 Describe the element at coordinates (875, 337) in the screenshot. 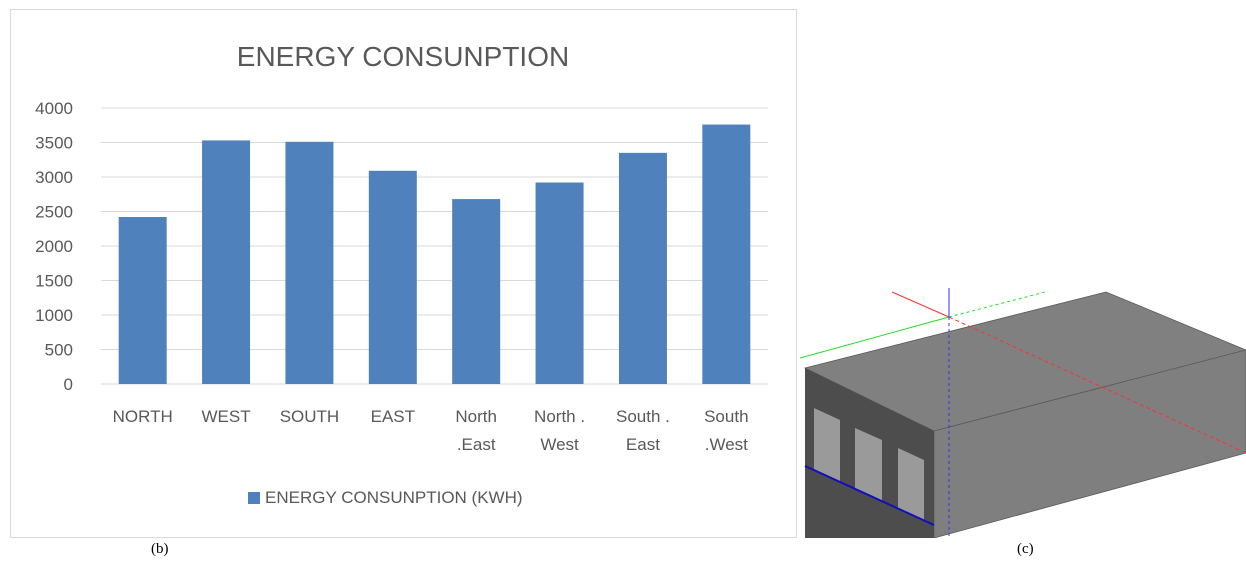

I see `y-axis-green-line` at that location.